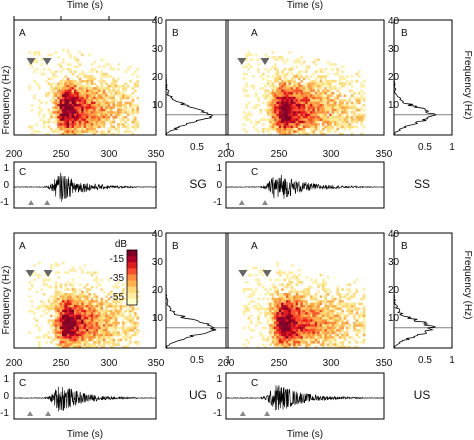 Image resolution: width=474 pixels, height=440 pixels. What do you see at coordinates (158, 49) in the screenshot?
I see `ytick-30: 30` at bounding box center [158, 49].